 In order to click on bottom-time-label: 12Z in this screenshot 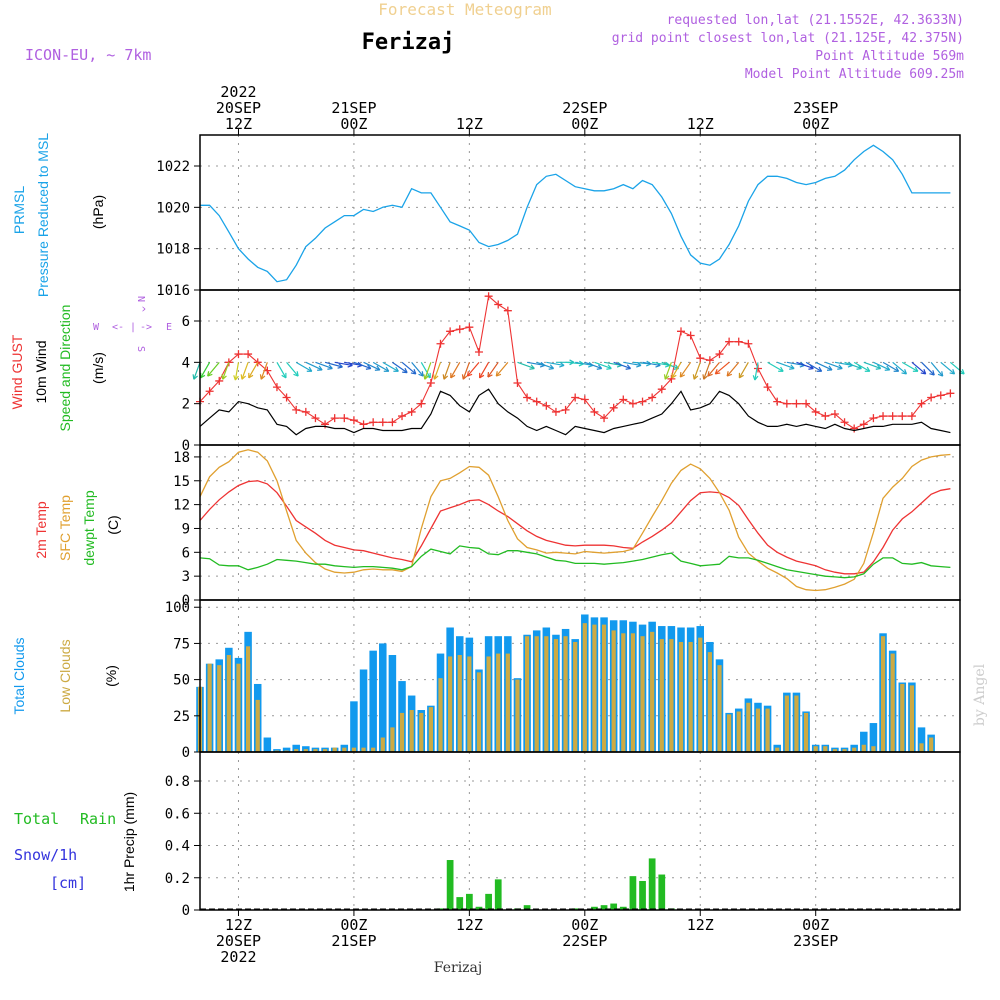, I will do `click(238, 925)`.